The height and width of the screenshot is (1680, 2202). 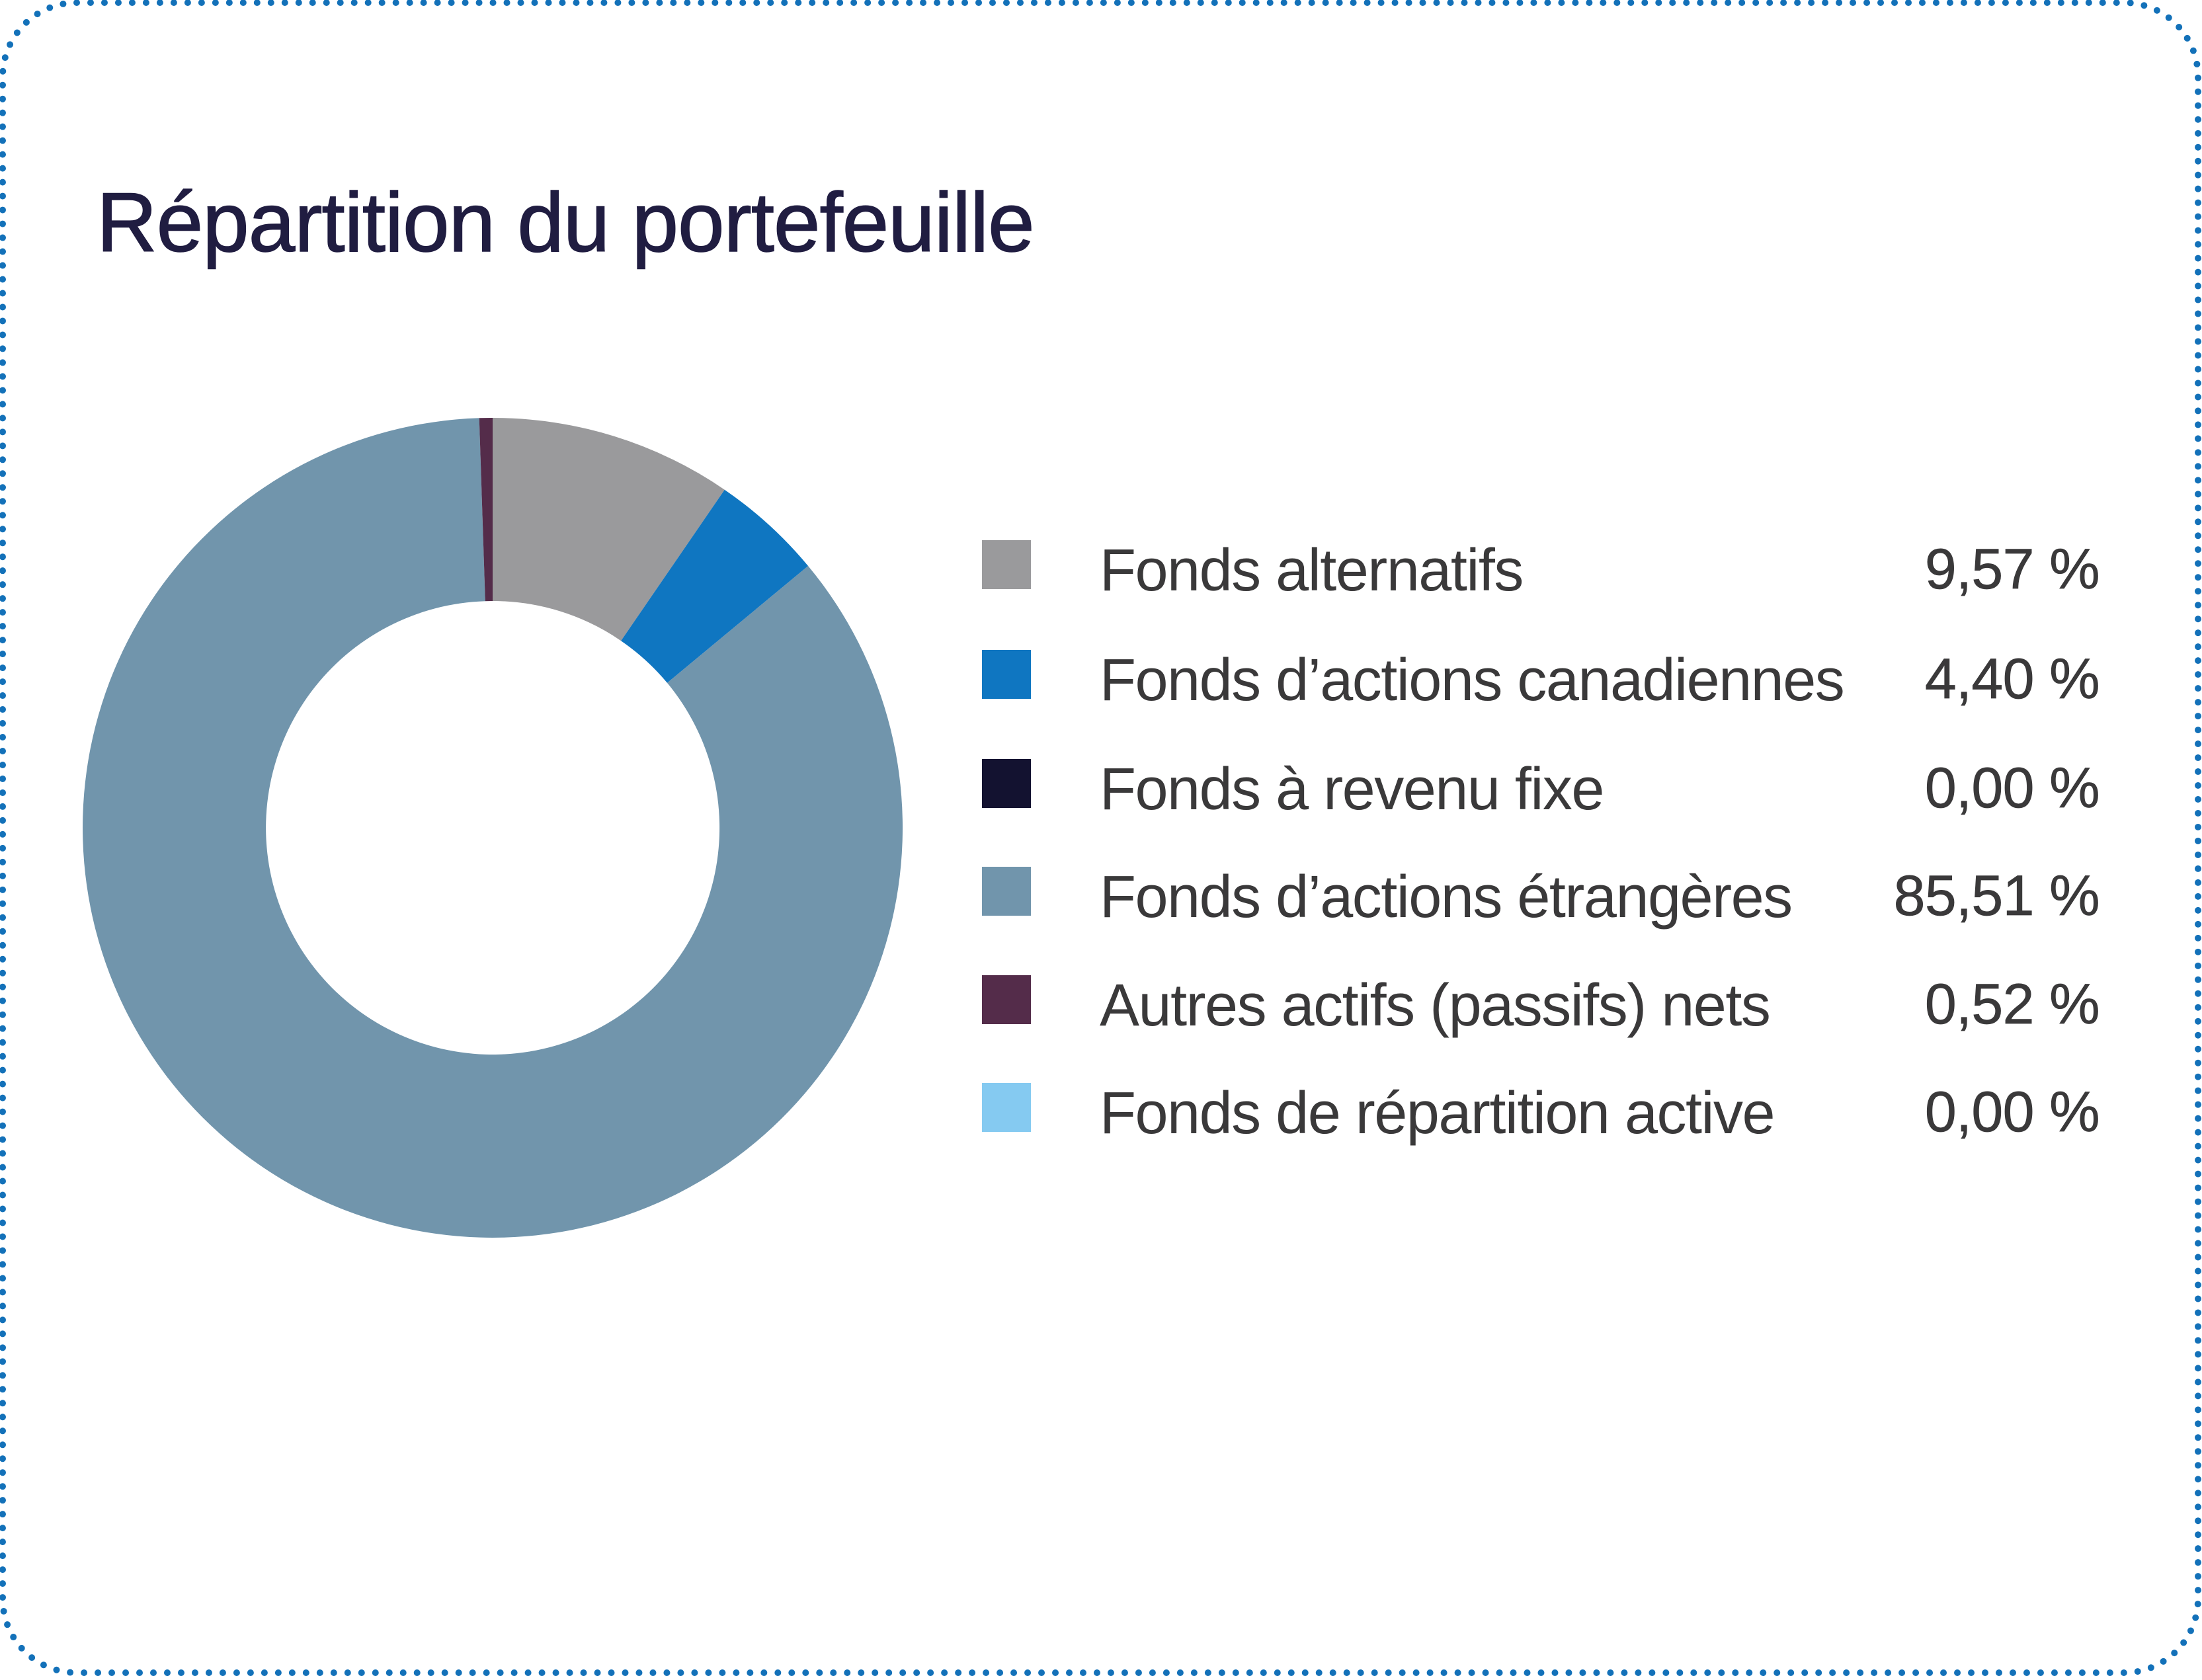 I want to click on svg-text: Fonds à revenu fixe, so click(x=1352, y=789).